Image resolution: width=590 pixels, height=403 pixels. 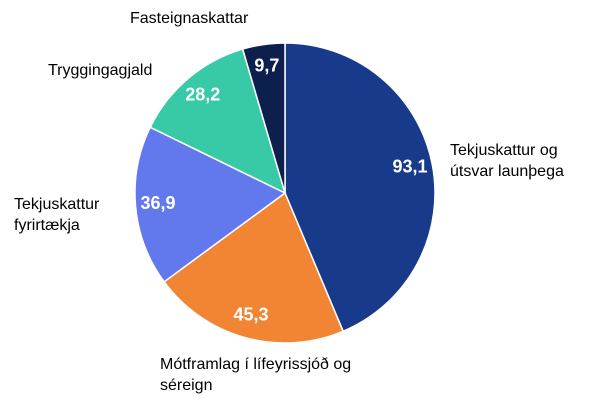 What do you see at coordinates (100, 70) in the screenshot?
I see `category-label: Tryggingagjald` at bounding box center [100, 70].